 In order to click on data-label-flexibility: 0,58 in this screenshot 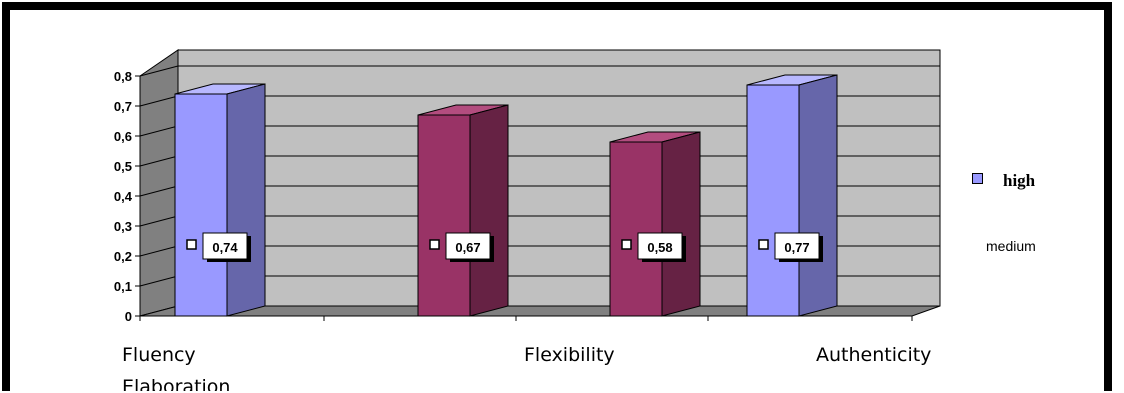, I will do `click(659, 247)`.